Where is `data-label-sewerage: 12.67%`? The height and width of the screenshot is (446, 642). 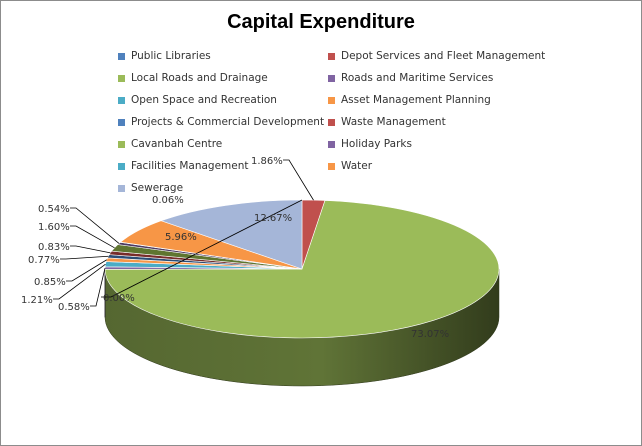
data-label-sewerage: 12.67% is located at coordinates (273, 218).